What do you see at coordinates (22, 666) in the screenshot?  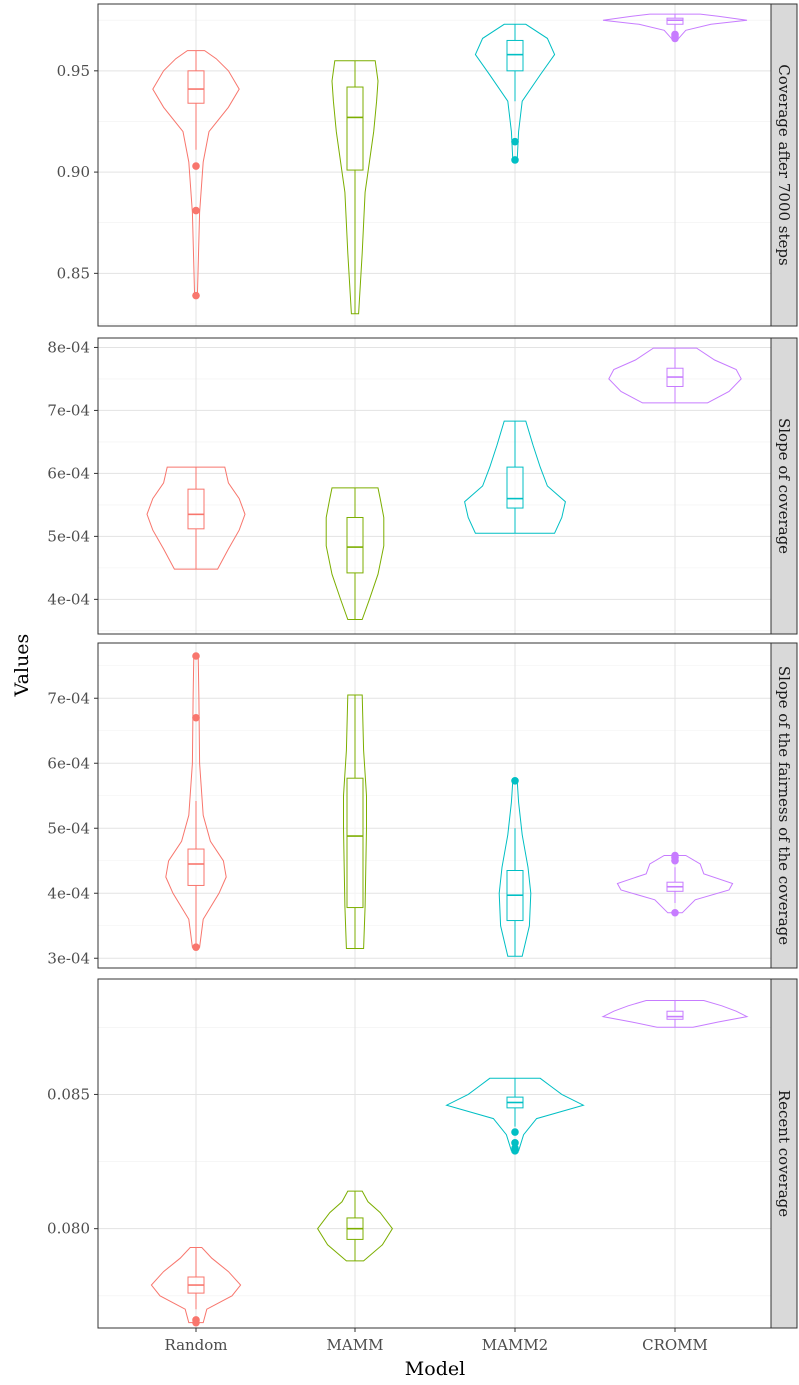 I see `y-axis-title: Values` at bounding box center [22, 666].